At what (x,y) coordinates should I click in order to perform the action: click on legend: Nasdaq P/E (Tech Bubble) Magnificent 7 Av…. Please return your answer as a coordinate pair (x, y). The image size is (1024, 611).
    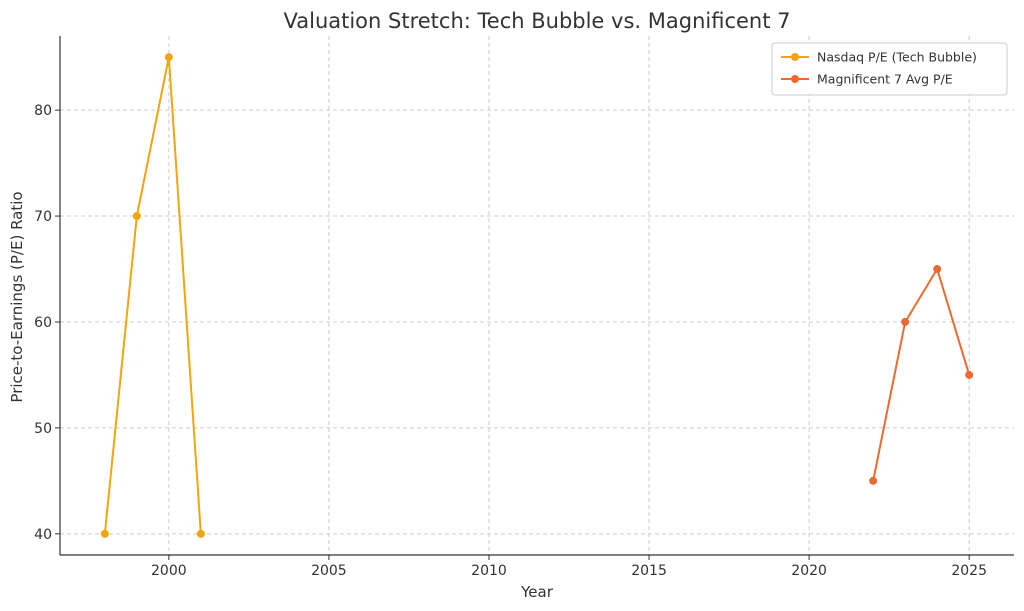
    Looking at the image, I should click on (889, 69).